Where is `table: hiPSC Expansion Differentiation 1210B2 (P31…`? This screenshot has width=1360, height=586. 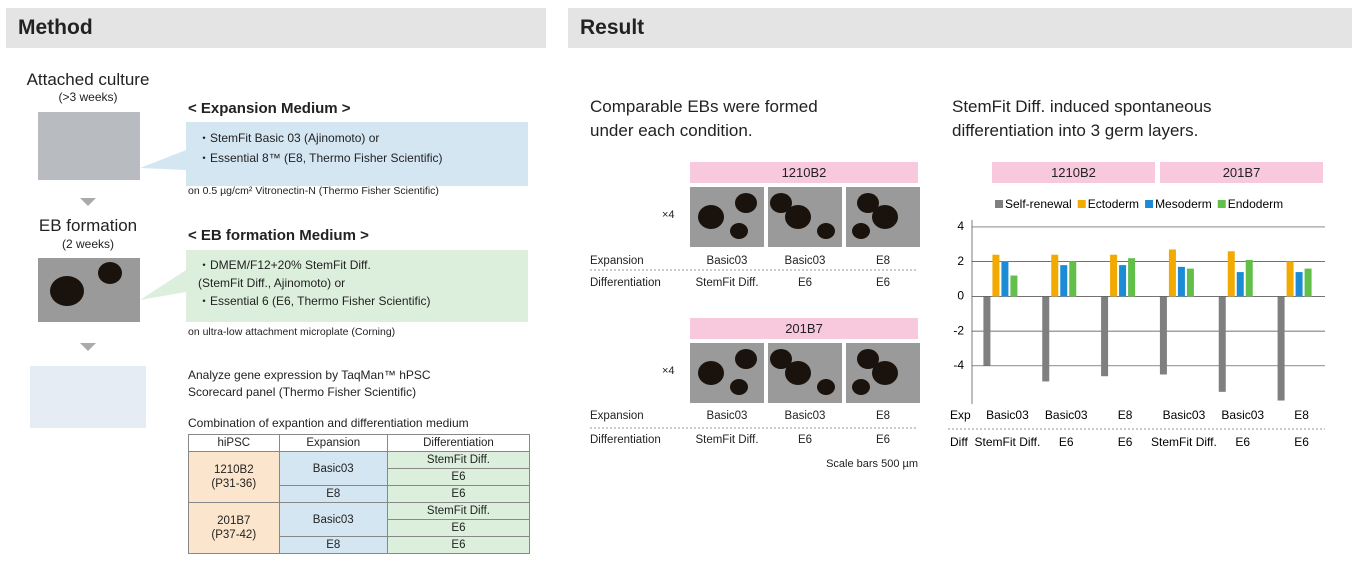
table: hiPSC Expansion Differentiation 1210B2 (P31… is located at coordinates (359, 494).